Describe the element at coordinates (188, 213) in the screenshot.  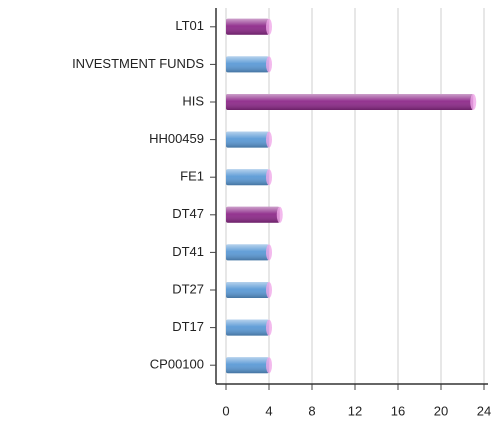
I see `y-tick-label: DT47` at that location.